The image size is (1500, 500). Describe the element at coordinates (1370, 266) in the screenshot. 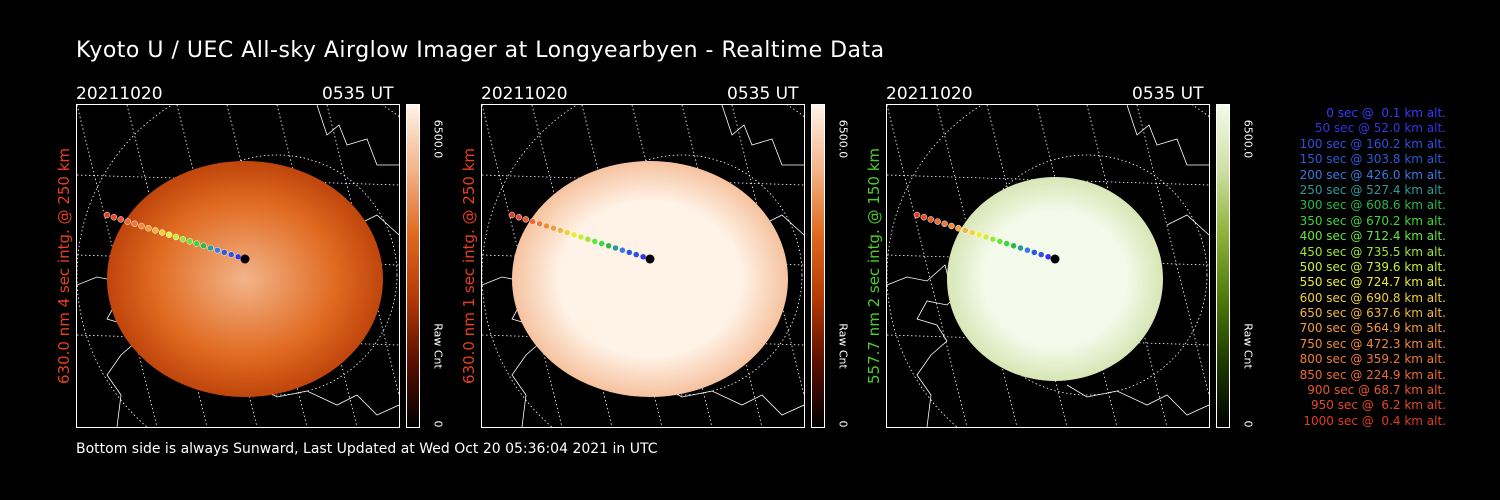

I see `trajectory-legend-row: 500 sec @ 739.6 km alt.` at that location.